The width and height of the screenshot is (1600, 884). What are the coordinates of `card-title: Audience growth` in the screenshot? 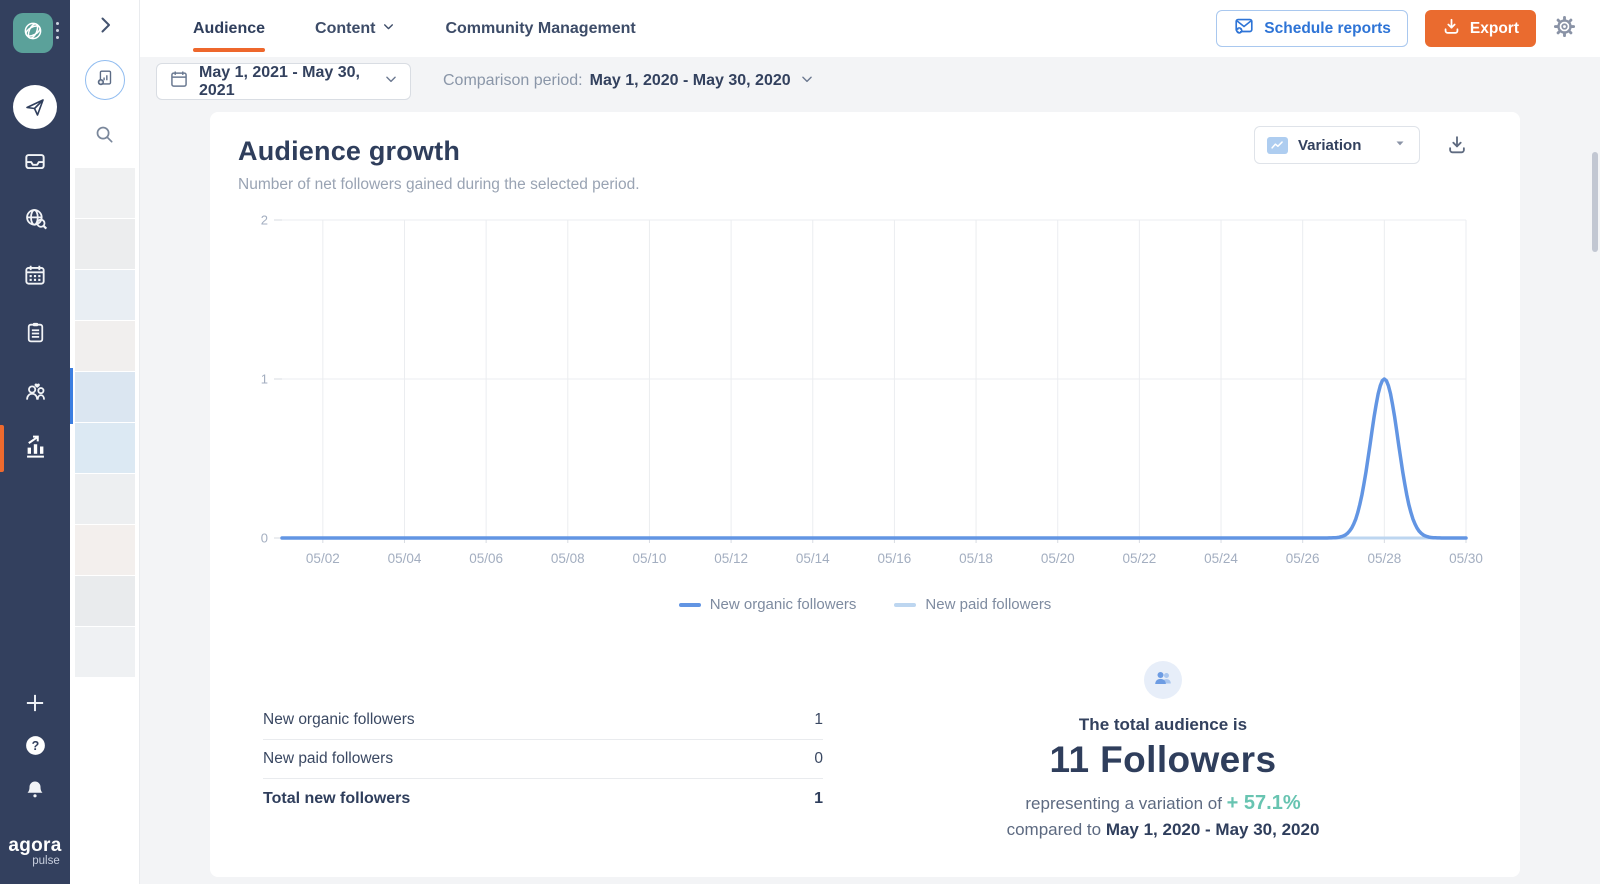 It's located at (349, 151).